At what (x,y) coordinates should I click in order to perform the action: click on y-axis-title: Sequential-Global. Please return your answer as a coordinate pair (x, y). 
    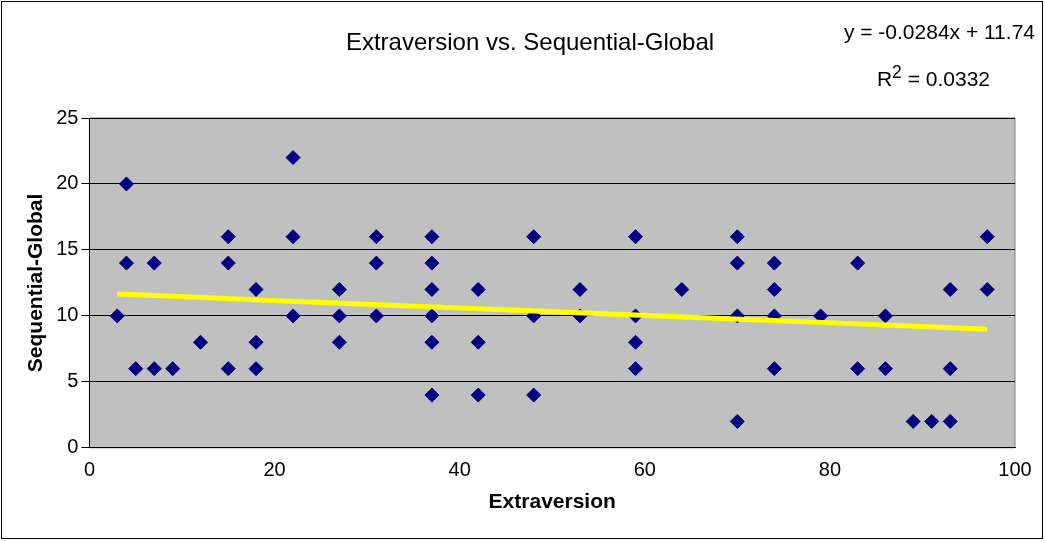
    Looking at the image, I should click on (35, 283).